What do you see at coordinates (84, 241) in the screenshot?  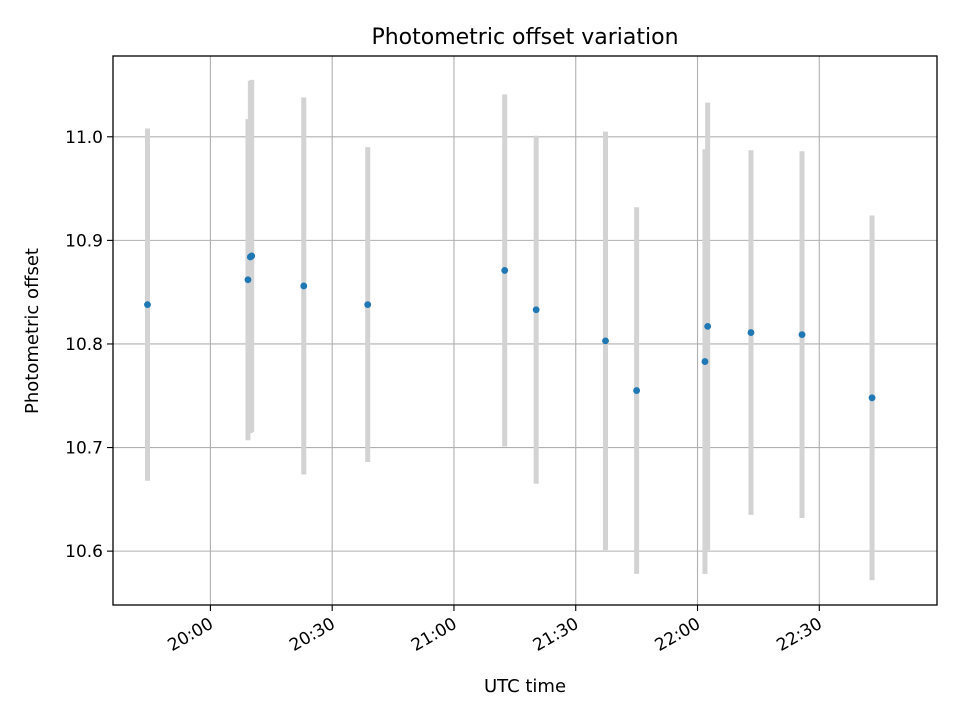 I see `y-tick-label: 10.9` at bounding box center [84, 241].